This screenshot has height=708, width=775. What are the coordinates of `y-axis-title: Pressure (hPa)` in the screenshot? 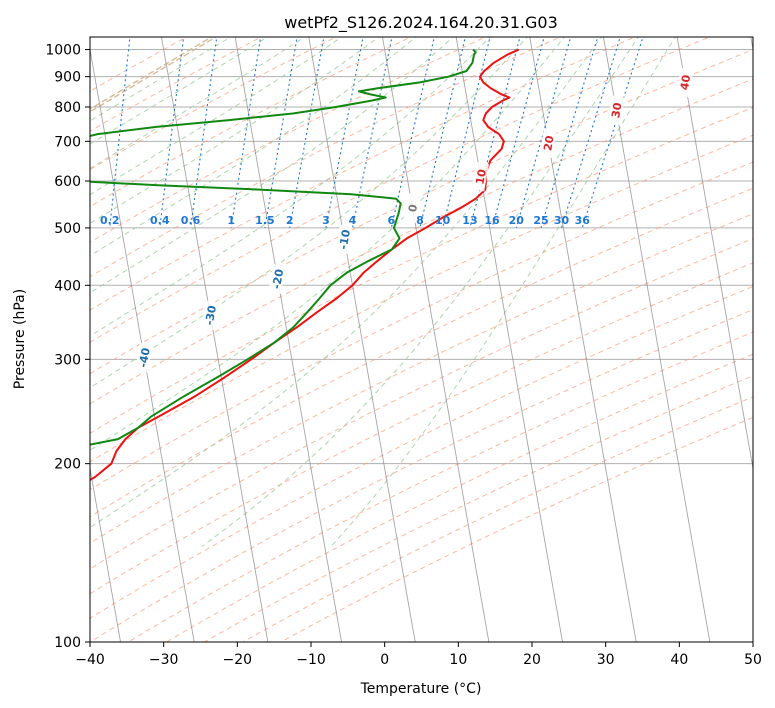 It's located at (20, 339).